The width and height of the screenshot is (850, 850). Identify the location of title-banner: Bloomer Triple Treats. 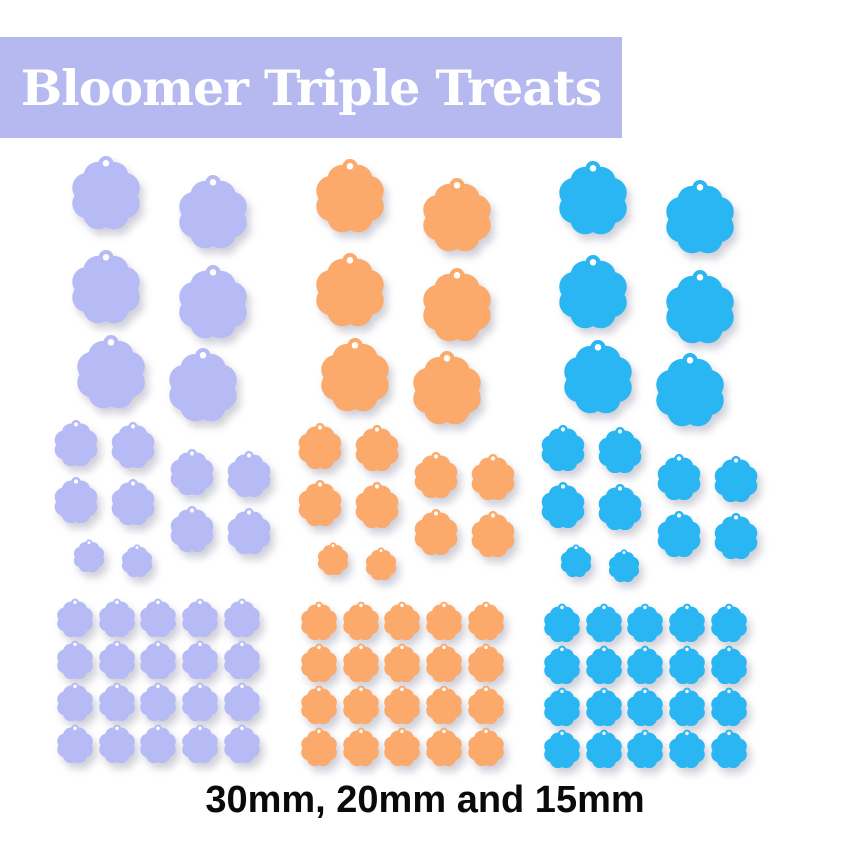
(311, 87).